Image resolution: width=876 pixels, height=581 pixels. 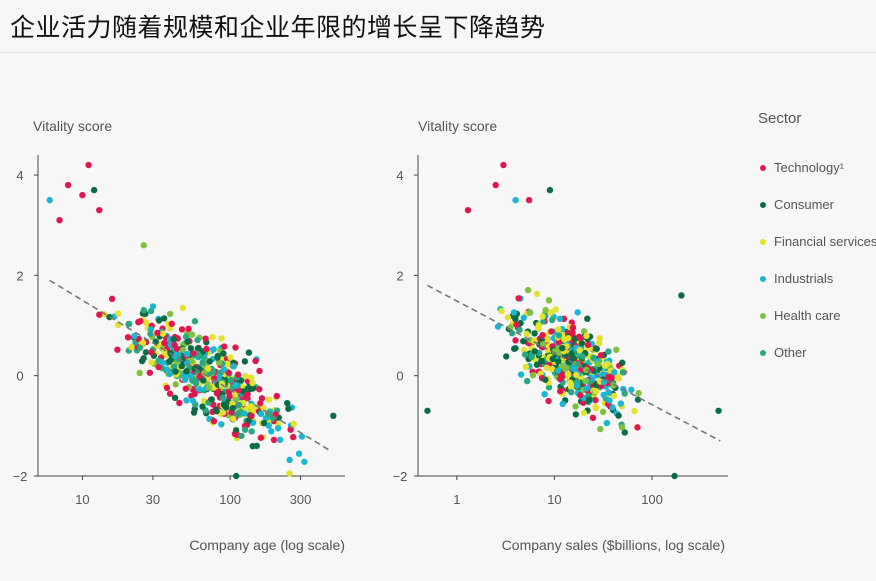 What do you see at coordinates (456, 499) in the screenshot?
I see `x-tick-label: 1` at bounding box center [456, 499].